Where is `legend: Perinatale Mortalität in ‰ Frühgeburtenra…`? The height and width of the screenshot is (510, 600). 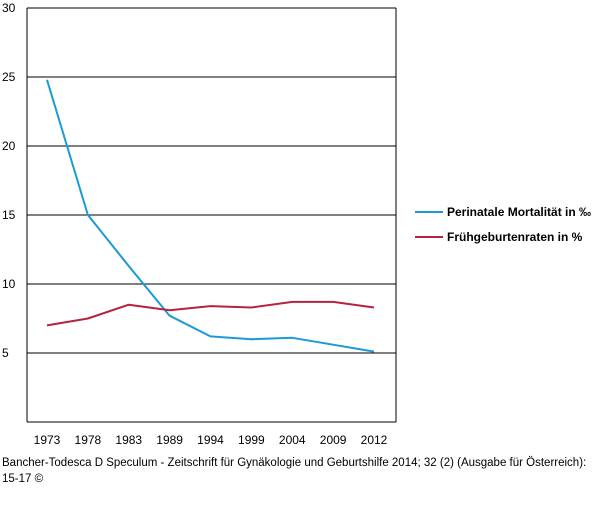
legend: Perinatale Mortalität in ‰ Frühgeburtenra… is located at coordinates (503, 224).